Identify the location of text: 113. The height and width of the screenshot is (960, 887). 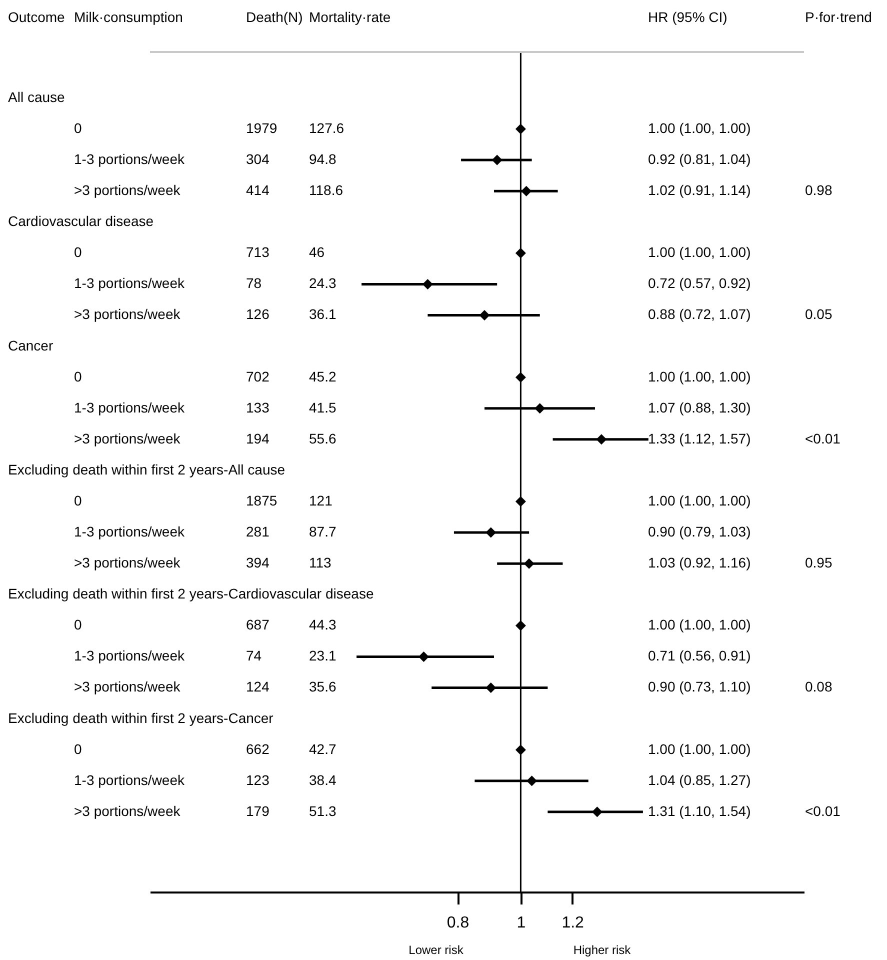
(320, 562).